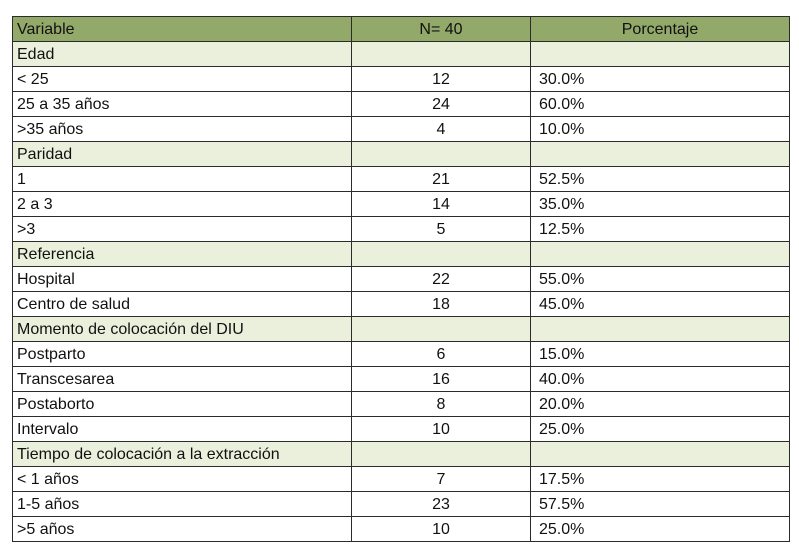 This screenshot has height=552, width=799. Describe the element at coordinates (660, 29) in the screenshot. I see `header-pct: Porcentaje` at that location.